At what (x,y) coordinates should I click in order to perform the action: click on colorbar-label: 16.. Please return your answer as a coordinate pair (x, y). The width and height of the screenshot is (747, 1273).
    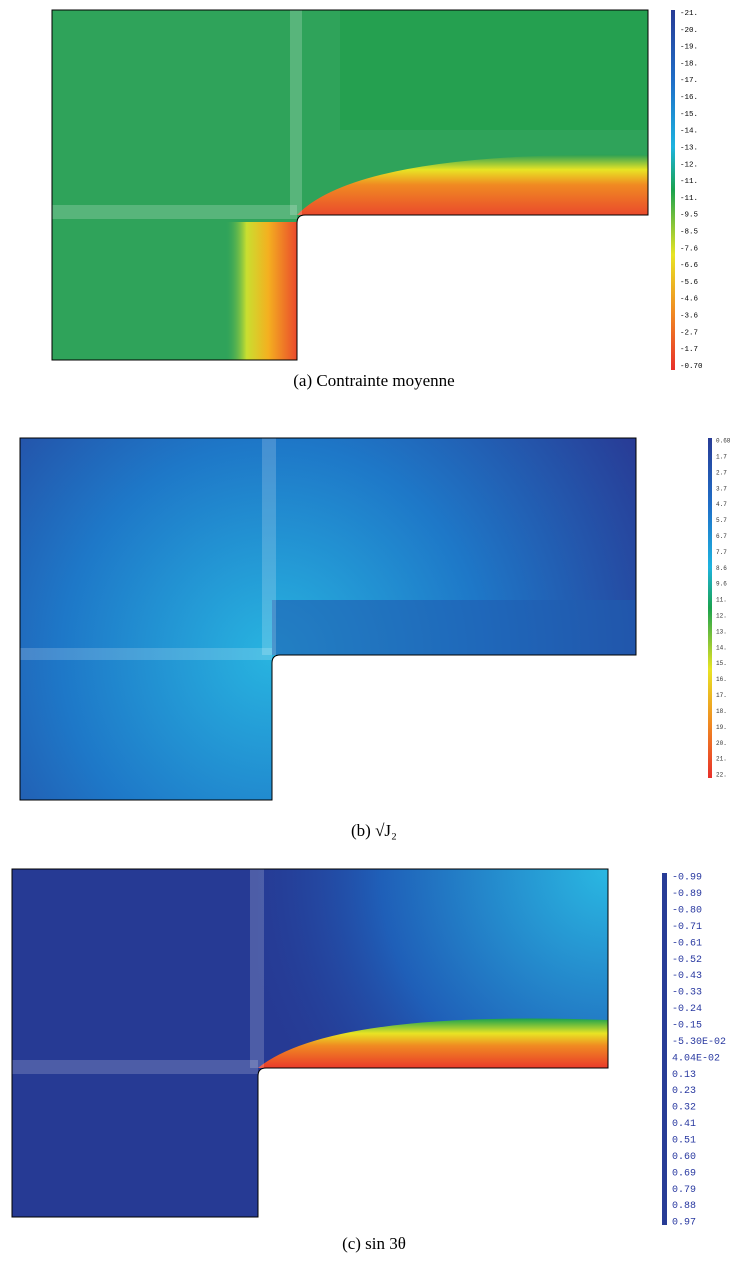
    Looking at the image, I should click on (721, 679).